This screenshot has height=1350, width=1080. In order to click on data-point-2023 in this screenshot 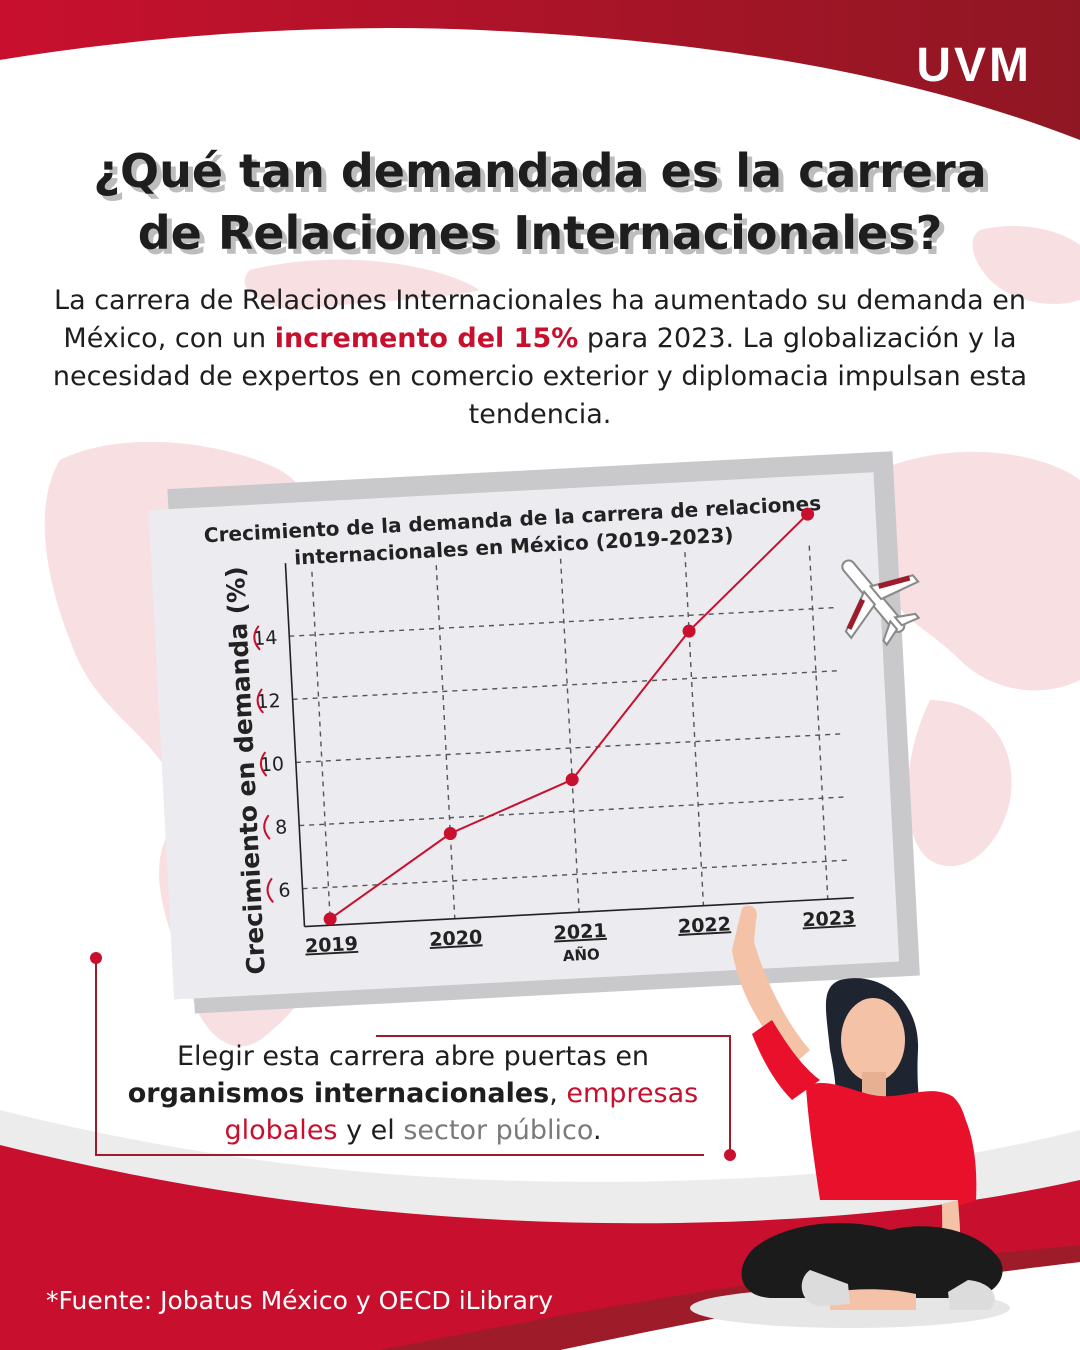, I will do `click(808, 514)`.